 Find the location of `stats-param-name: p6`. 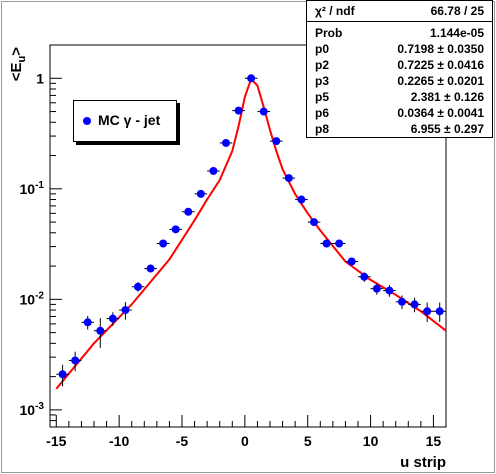

stats-param-name: p6 is located at coordinates (322, 113).